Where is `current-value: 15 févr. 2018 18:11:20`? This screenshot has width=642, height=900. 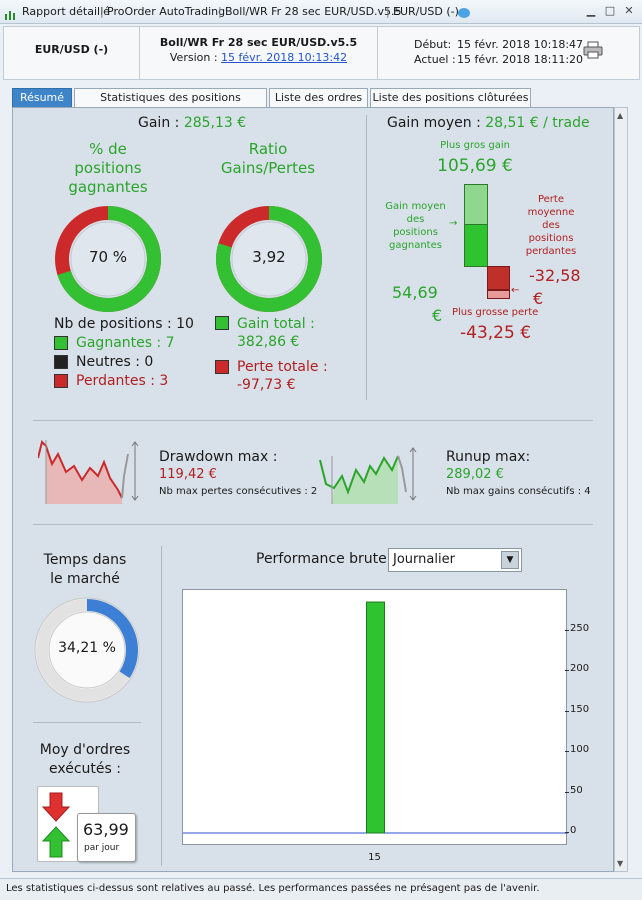 current-value: 15 févr. 2018 18:11:20 is located at coordinates (520, 59).